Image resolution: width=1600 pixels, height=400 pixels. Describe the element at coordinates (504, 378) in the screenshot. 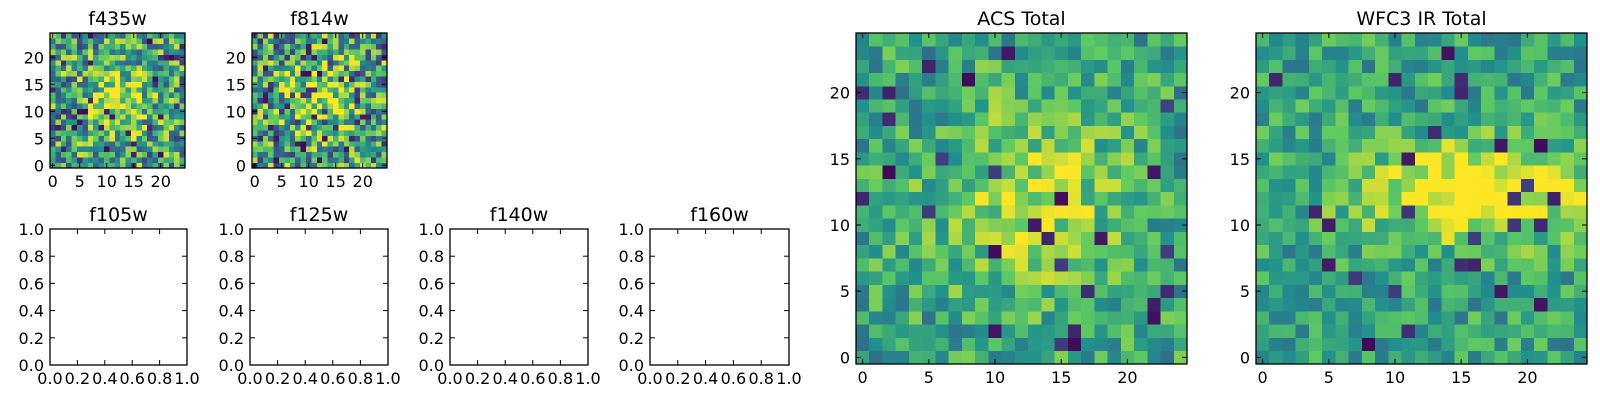

I see `x-tick-label: 0.4` at that location.